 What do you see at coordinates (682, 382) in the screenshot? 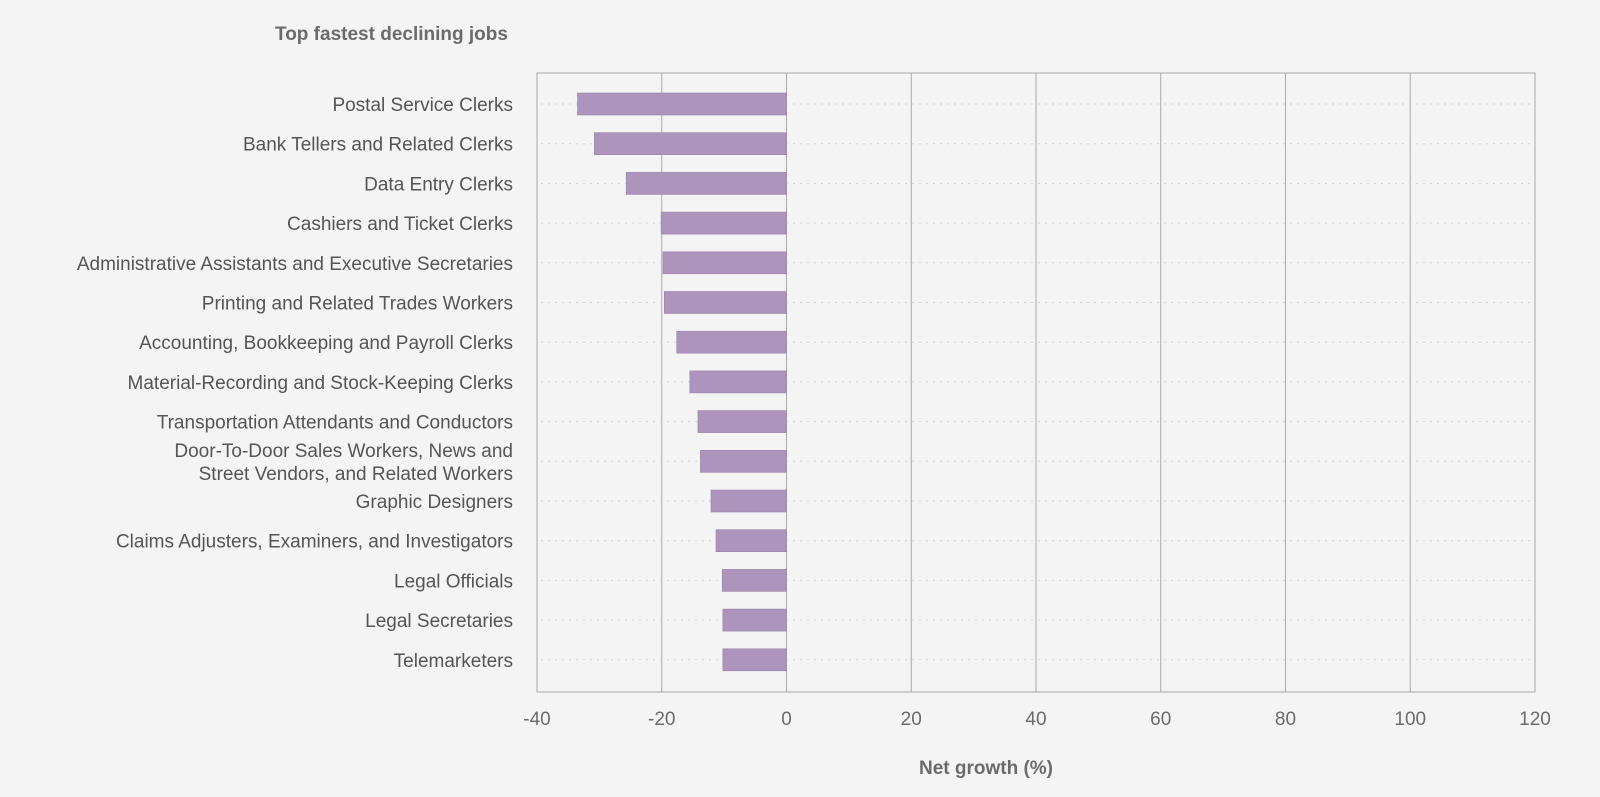
I see `bar-layer` at bounding box center [682, 382].